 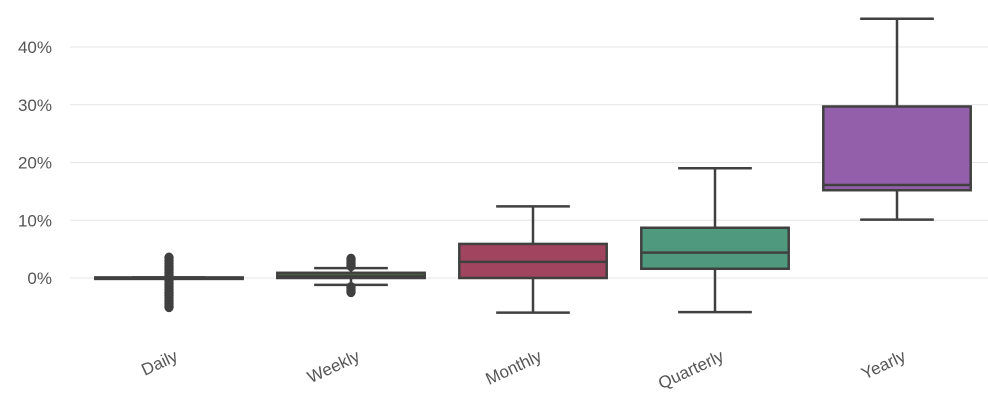 I want to click on y-axis-tick-labels: 0% 10% 20% 30% 40%, so click(x=35, y=163).